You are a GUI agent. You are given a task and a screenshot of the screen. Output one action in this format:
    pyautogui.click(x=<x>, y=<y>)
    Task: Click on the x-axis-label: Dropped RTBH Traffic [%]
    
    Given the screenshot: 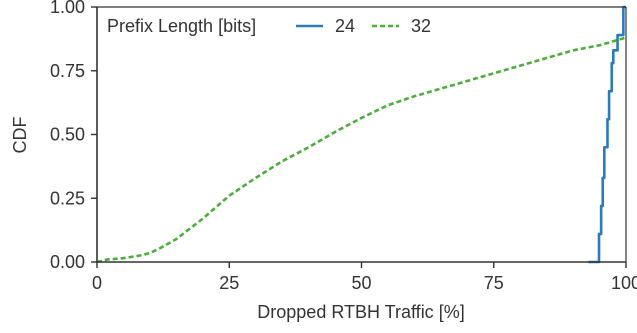 What is the action you would take?
    pyautogui.click(x=360, y=312)
    